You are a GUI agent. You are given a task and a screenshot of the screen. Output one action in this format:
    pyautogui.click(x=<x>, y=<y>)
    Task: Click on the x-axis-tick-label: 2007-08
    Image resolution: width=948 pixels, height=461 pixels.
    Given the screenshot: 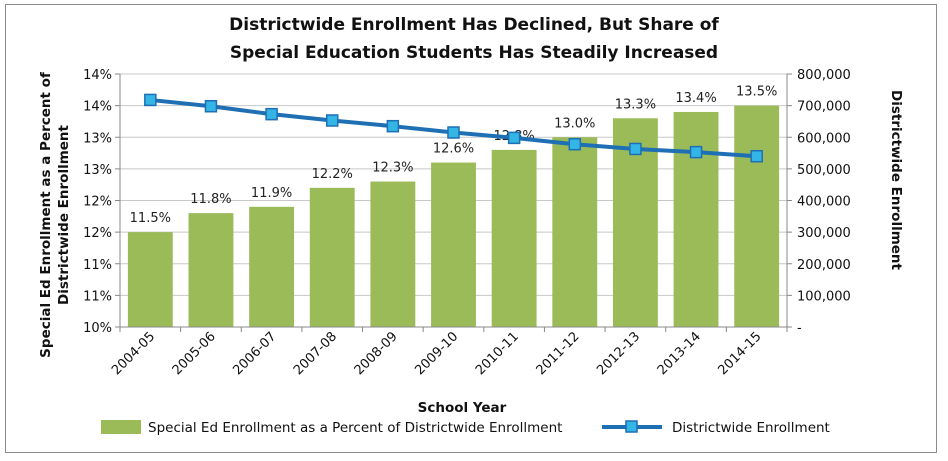 What is the action you would take?
    pyautogui.click(x=315, y=353)
    